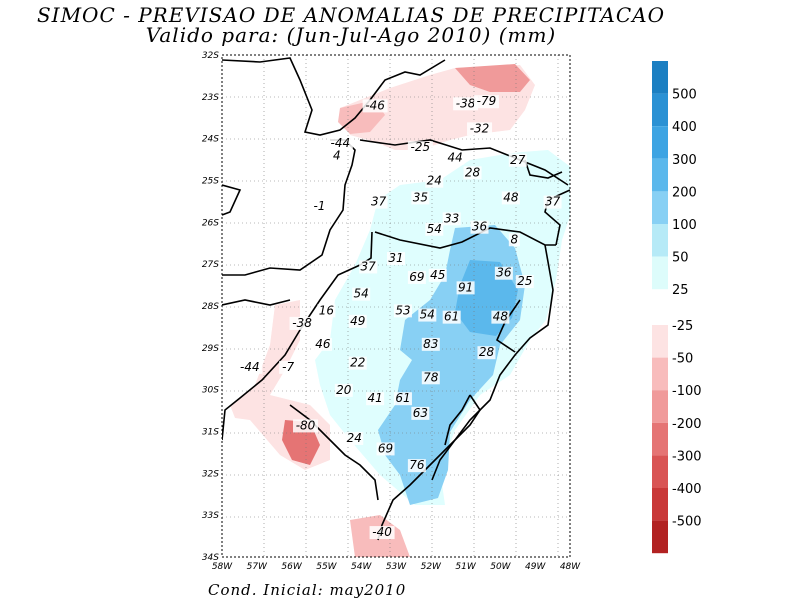  What do you see at coordinates (323, 344) in the screenshot?
I see `contour-value-label: 46` at bounding box center [323, 344].